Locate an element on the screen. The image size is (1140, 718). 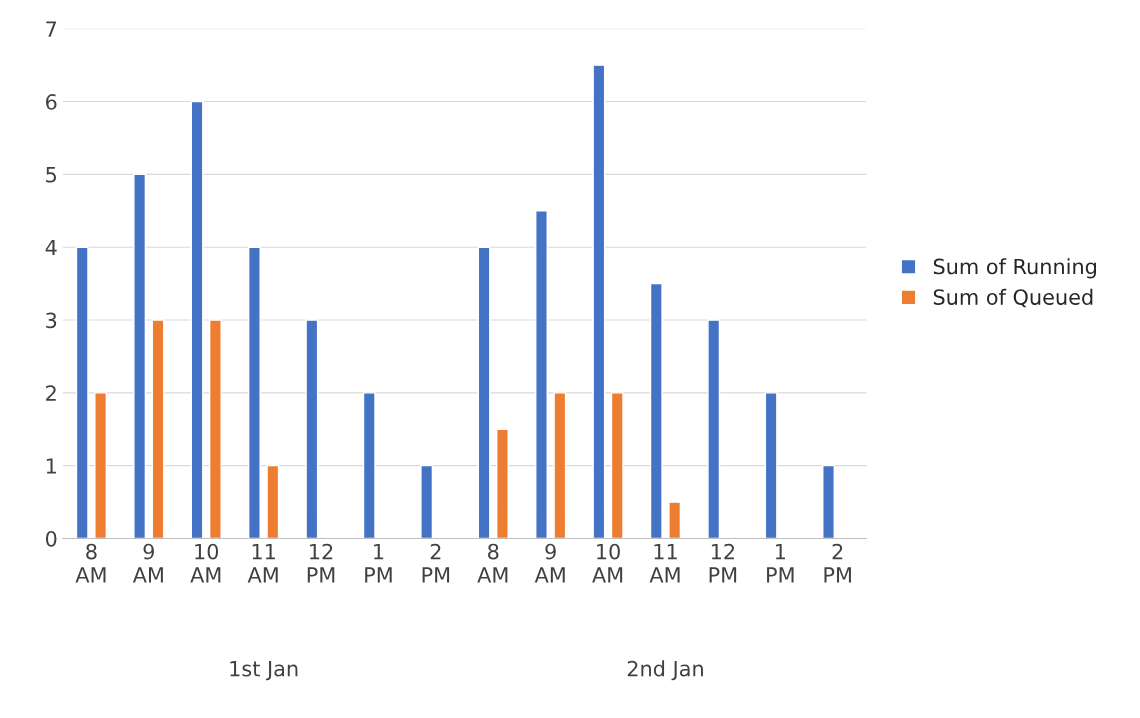
y-tick-label: 7 is located at coordinates (51, 29).